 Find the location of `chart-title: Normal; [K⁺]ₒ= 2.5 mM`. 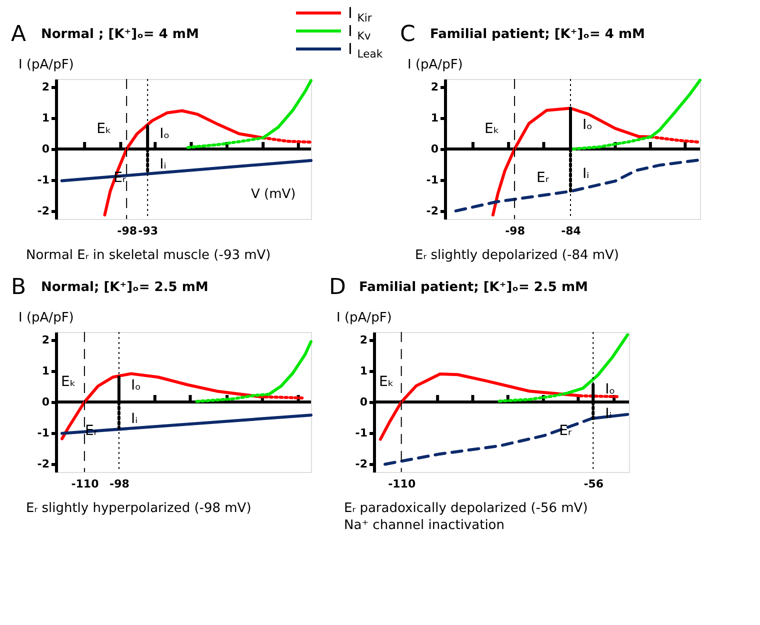

chart-title: Normal; [K⁺]ₒ= 2.5 mM is located at coordinates (124, 287).